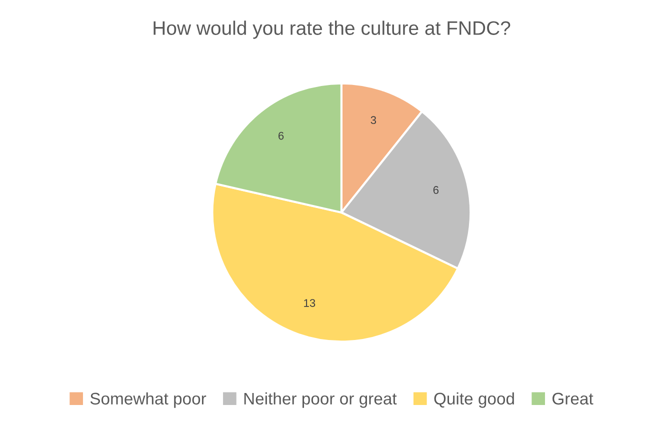 The image size is (663, 425). What do you see at coordinates (320, 400) in the screenshot?
I see `legend-label: Neither poor or great` at bounding box center [320, 400].